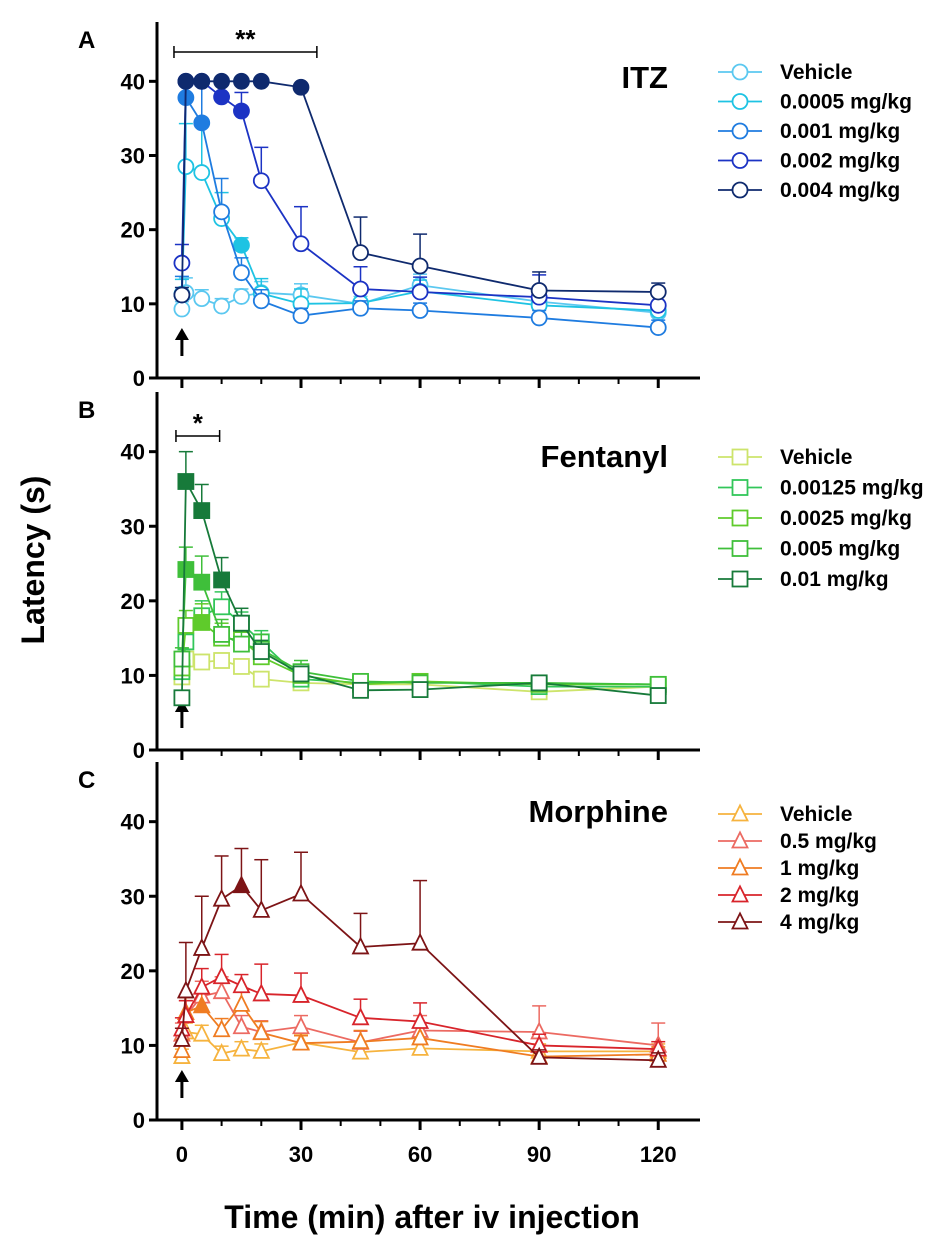  Describe the element at coordinates (658, 1154) in the screenshot. I see `x-tick-label: 120` at that location.